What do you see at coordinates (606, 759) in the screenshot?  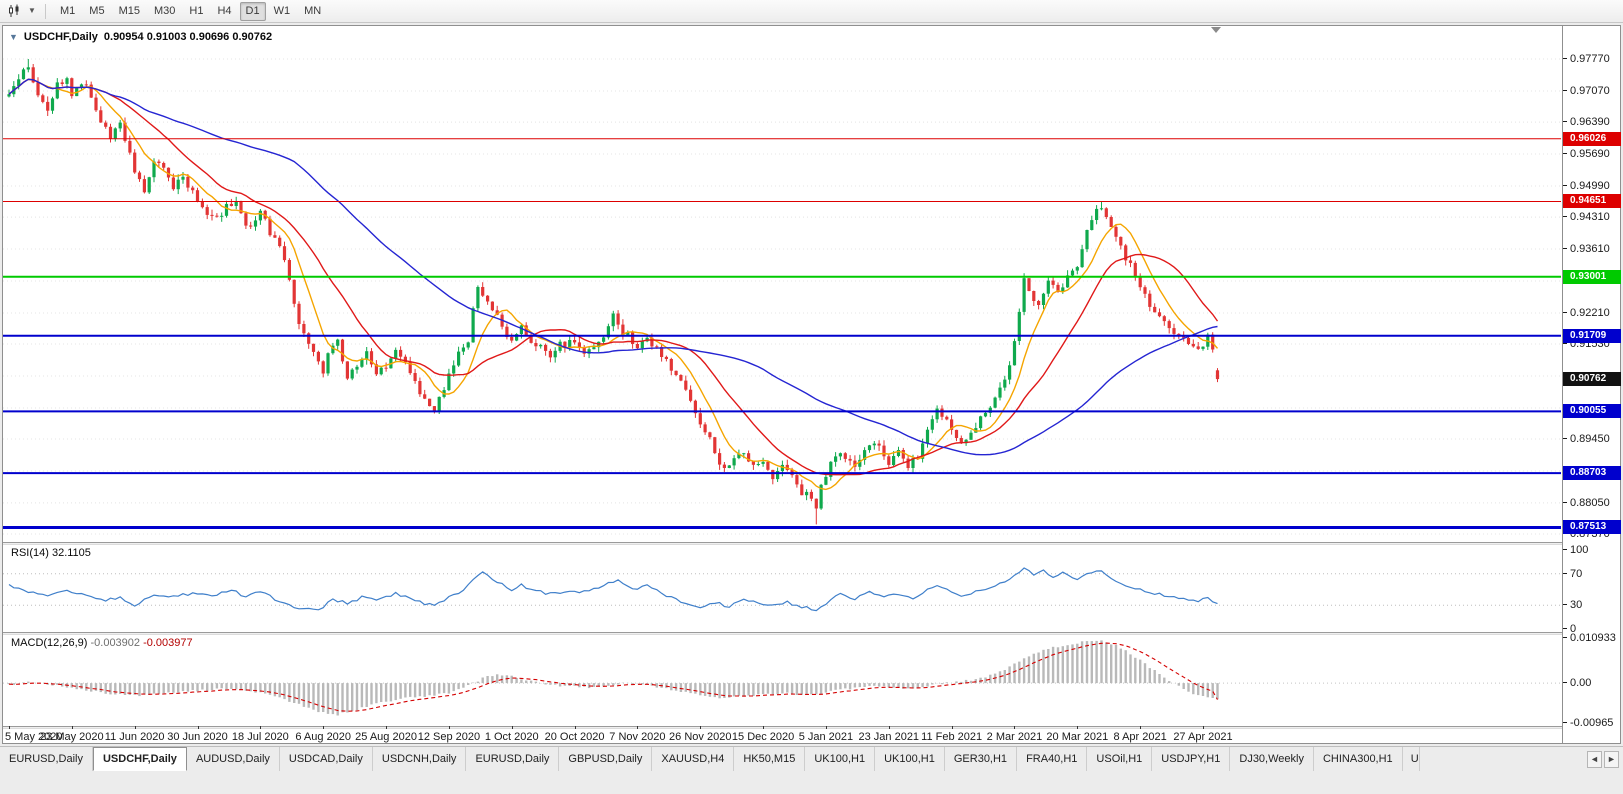 I see `chart-tab-gbpusd-daily: GBPUSD,Daily` at bounding box center [606, 759].